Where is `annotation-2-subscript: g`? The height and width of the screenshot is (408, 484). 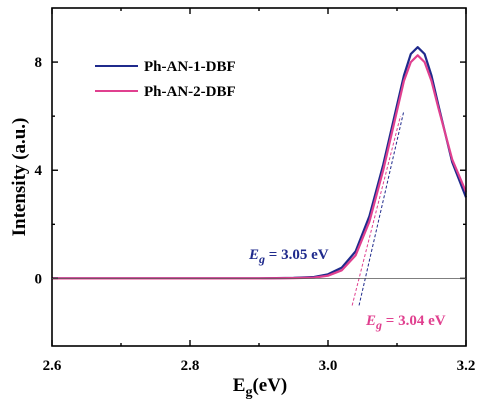 annotation-2-subscript: g is located at coordinates (378, 325).